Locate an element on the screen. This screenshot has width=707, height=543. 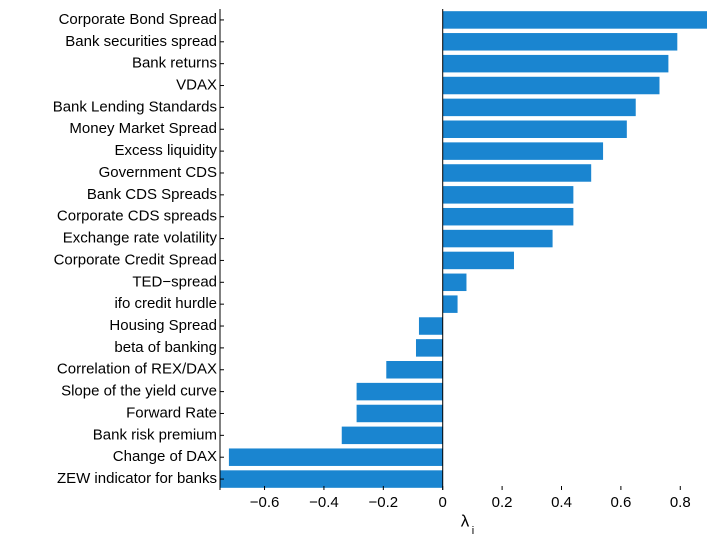
y-tick-label: Slope of the yield curve is located at coordinates (139, 391).